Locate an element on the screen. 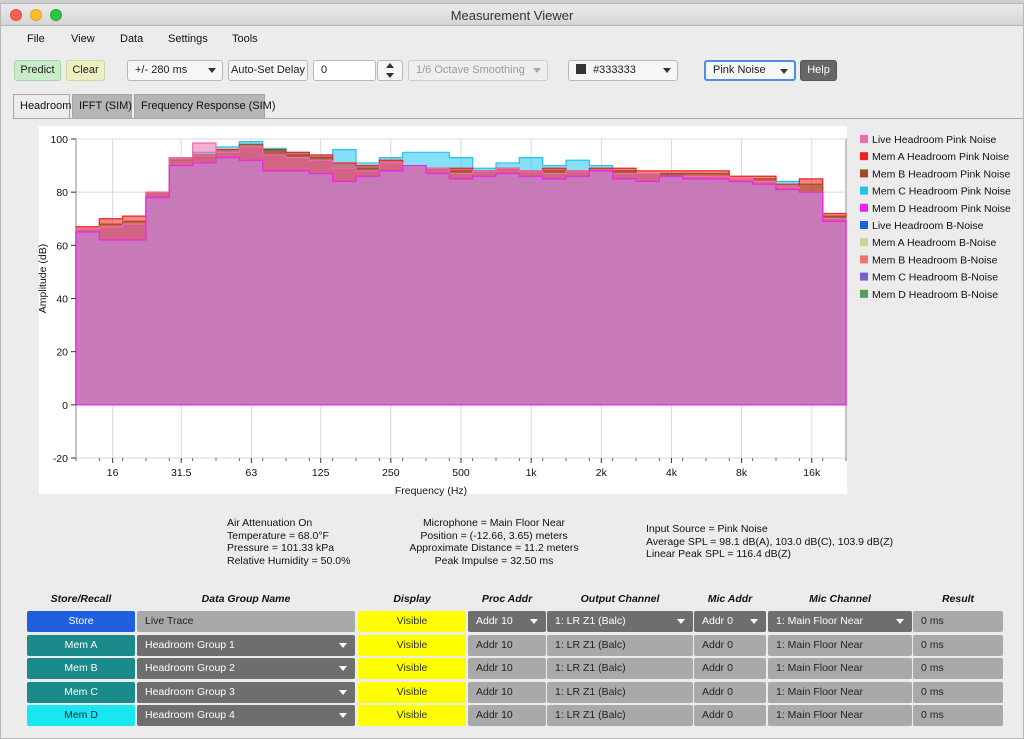 The width and height of the screenshot is (1024, 739). legend-entry: Mem A Headroom Pink Noise is located at coordinates (940, 157).